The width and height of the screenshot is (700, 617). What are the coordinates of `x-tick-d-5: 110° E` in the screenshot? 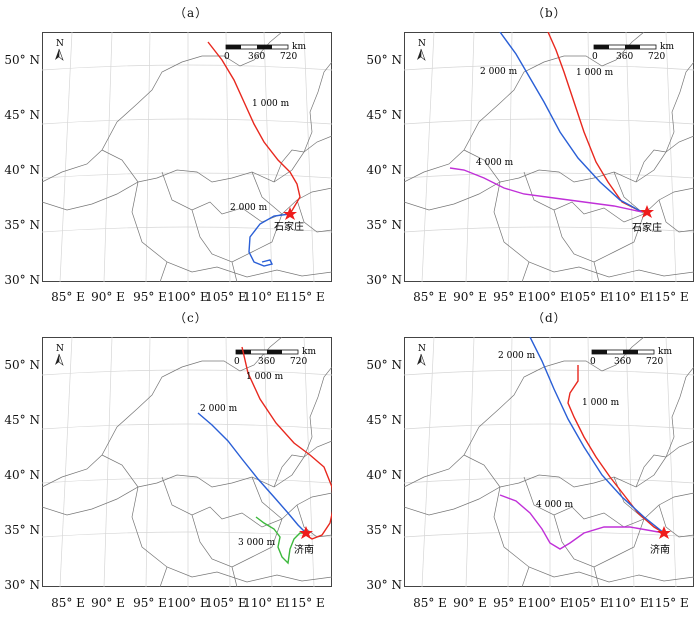 It's located at (628, 603).